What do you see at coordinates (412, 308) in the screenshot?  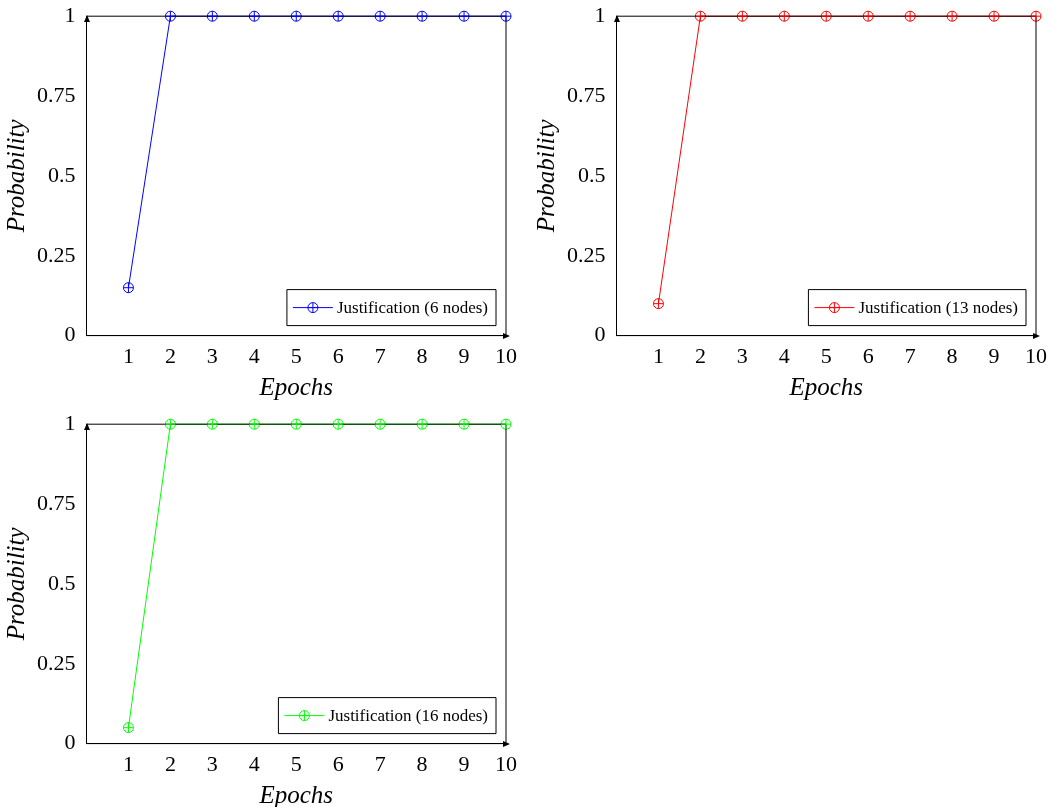 I see `legend-label: Justification (6 nodes)` at bounding box center [412, 308].